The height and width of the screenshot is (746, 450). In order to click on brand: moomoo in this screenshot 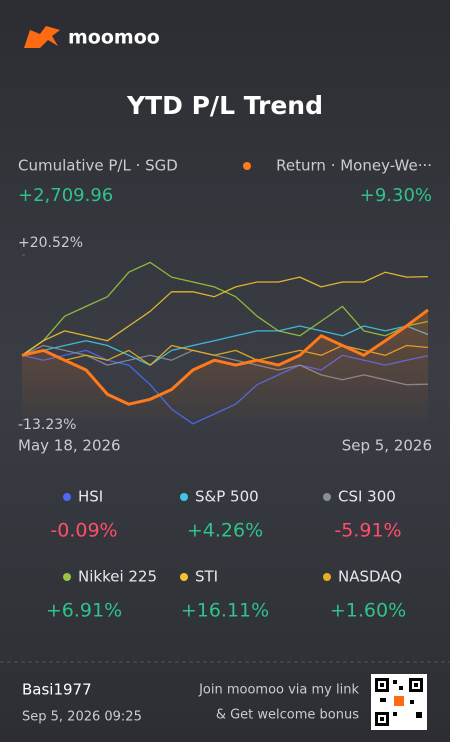, I will do `click(114, 38)`.